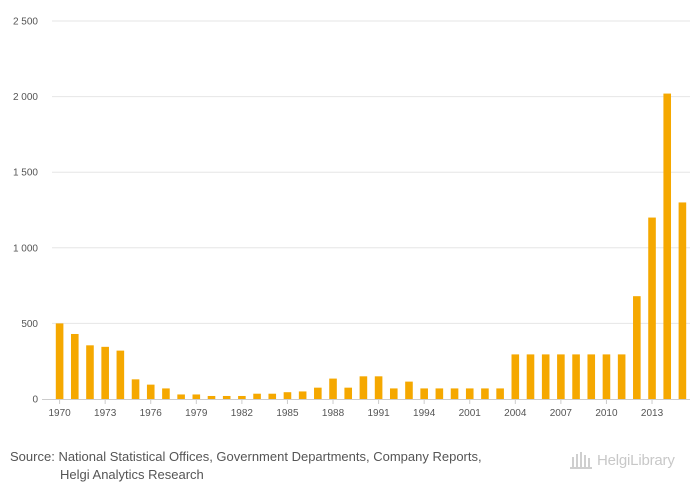  I want to click on bar-1983, so click(257, 396).